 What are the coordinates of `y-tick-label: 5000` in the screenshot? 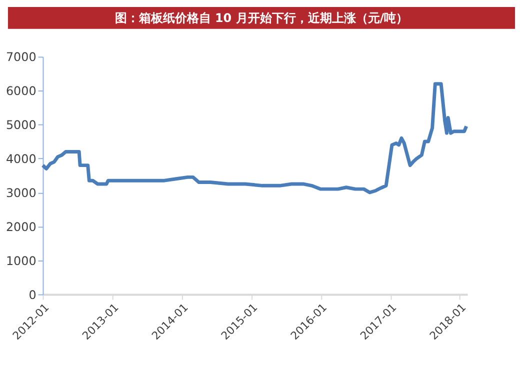 It's located at (21, 125).